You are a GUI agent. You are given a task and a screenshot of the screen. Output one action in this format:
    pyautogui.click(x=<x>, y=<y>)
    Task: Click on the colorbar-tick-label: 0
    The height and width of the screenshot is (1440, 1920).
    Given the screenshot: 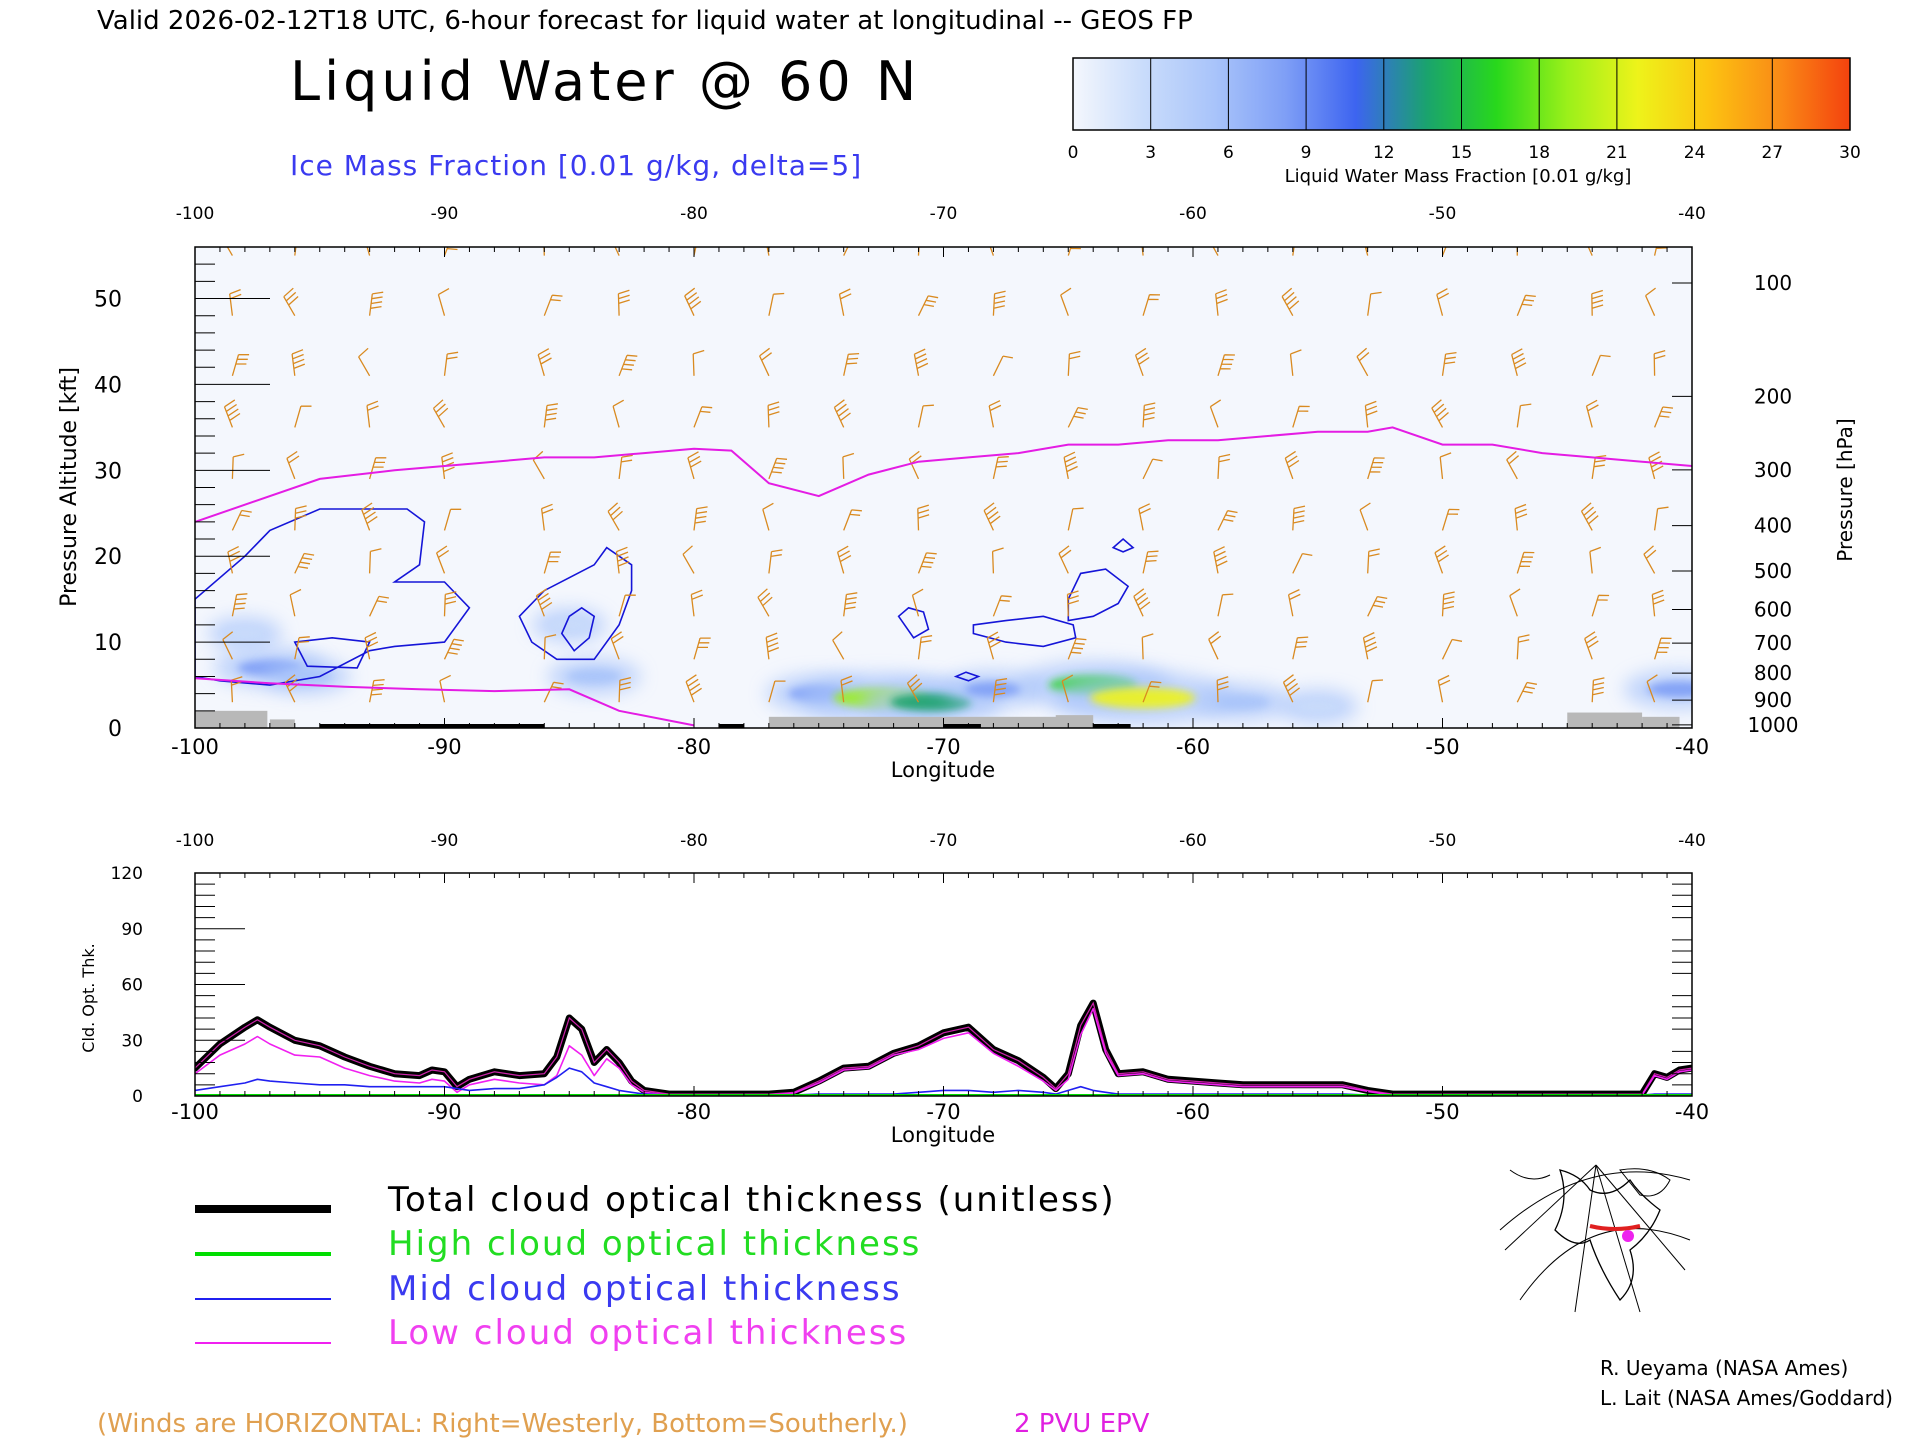 What is the action you would take?
    pyautogui.click(x=1073, y=153)
    